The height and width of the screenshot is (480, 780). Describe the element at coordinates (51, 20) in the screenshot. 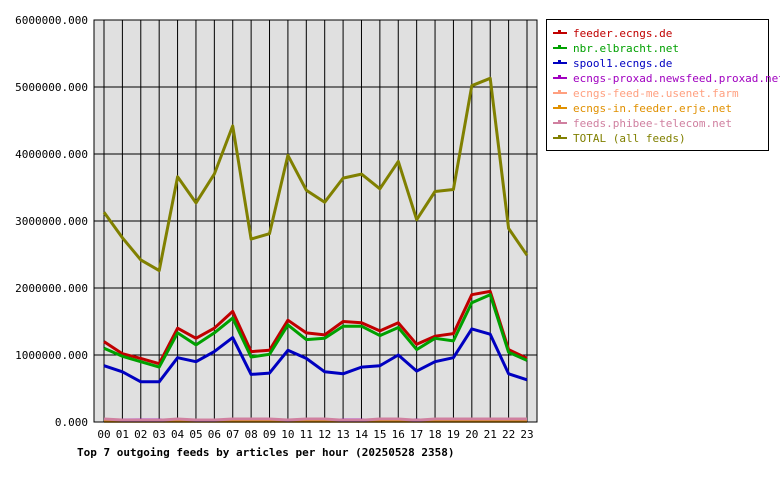

I see `y-tick-label: 6000000.000` at that location.